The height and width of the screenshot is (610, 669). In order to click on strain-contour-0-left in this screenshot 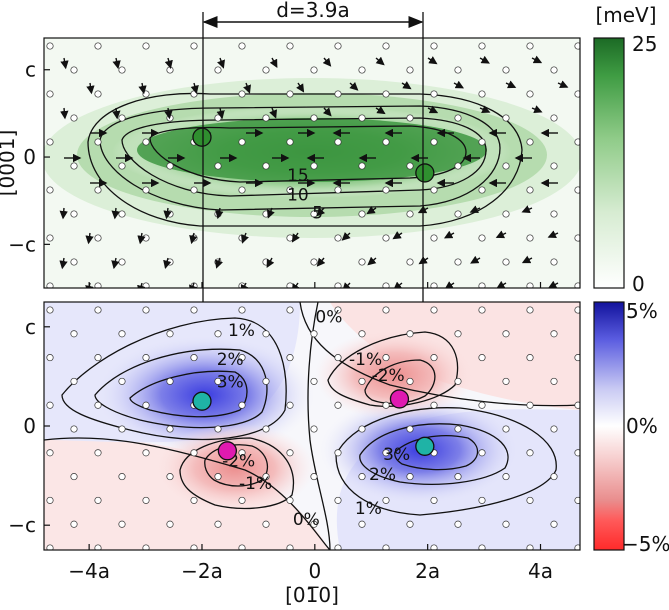, I will do `click(187, 493)`.